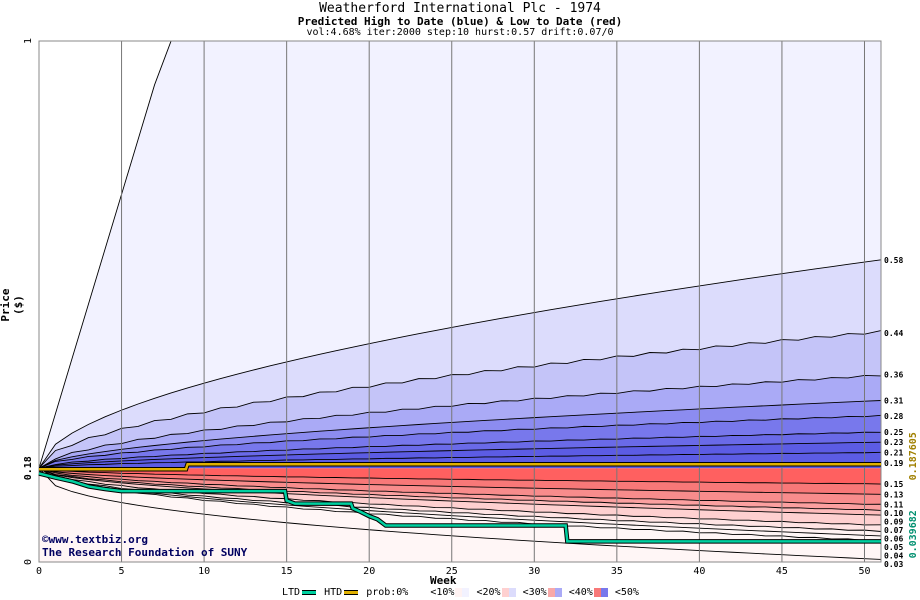  I want to click on right-value-label-3: 0.31, so click(893, 400).